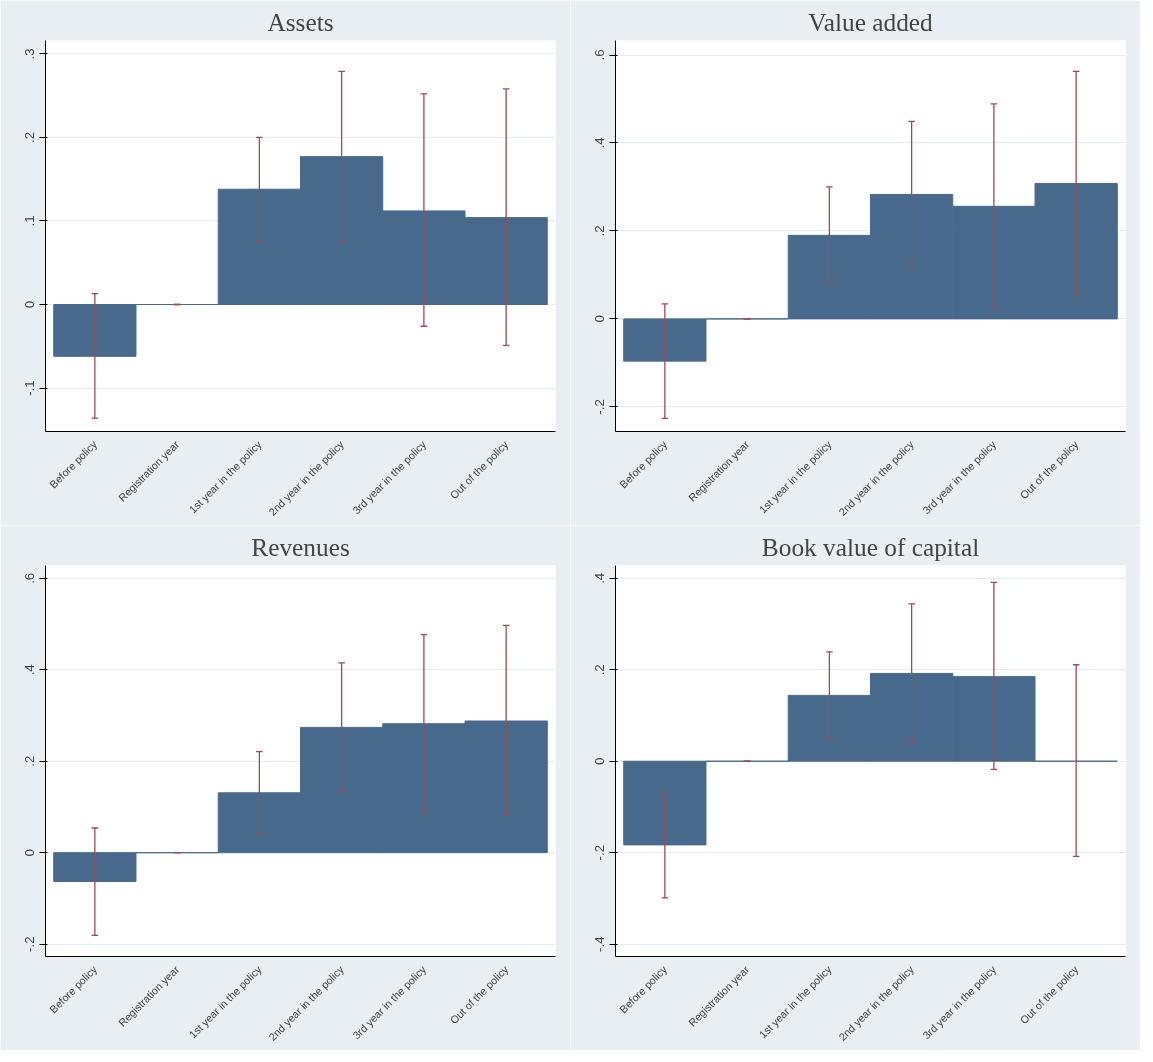 The image size is (1153, 1062). What do you see at coordinates (600, 943) in the screenshot?
I see `y-tick-label: -.4` at bounding box center [600, 943].